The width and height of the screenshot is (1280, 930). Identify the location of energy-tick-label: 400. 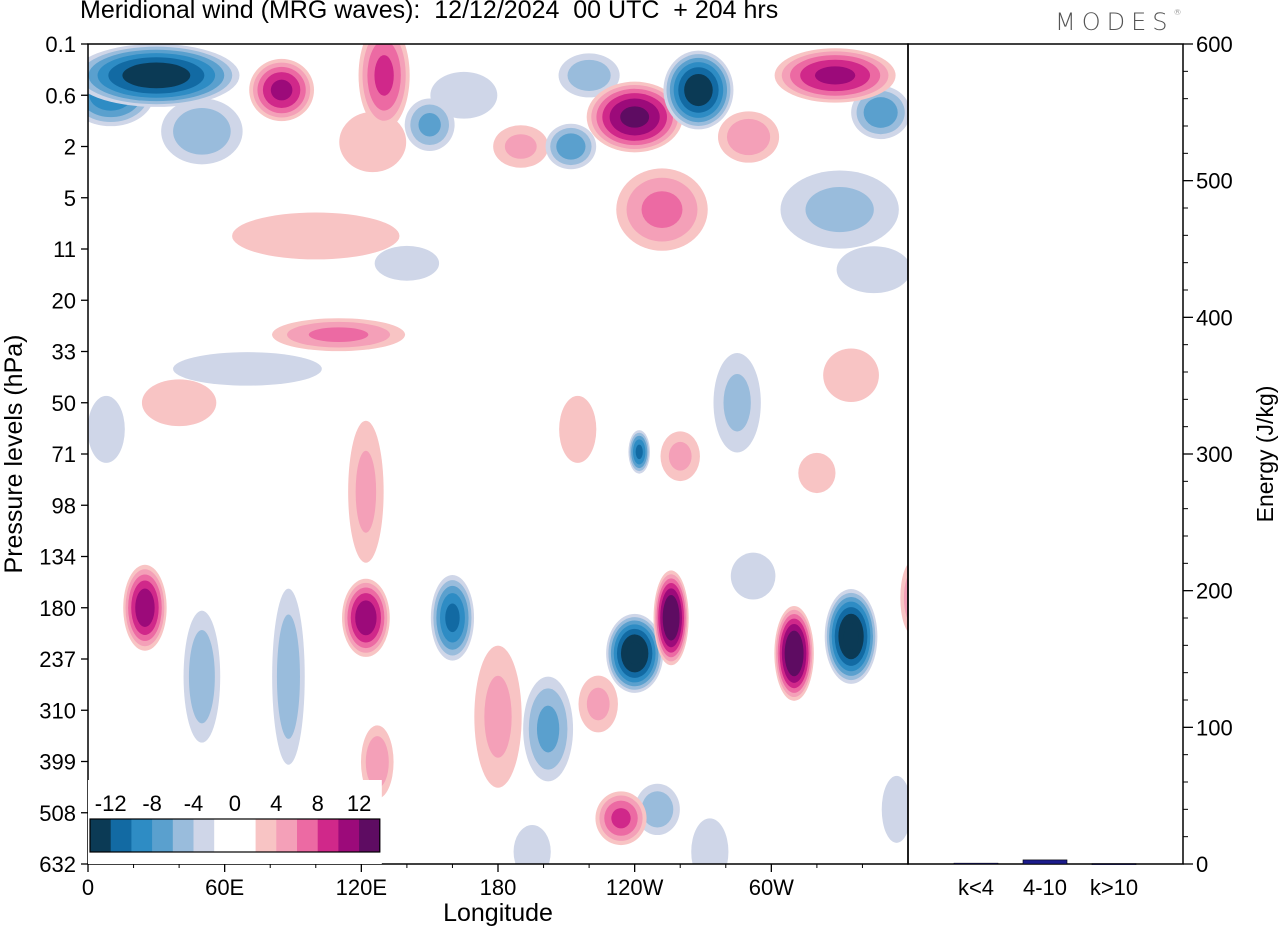
(1214, 317).